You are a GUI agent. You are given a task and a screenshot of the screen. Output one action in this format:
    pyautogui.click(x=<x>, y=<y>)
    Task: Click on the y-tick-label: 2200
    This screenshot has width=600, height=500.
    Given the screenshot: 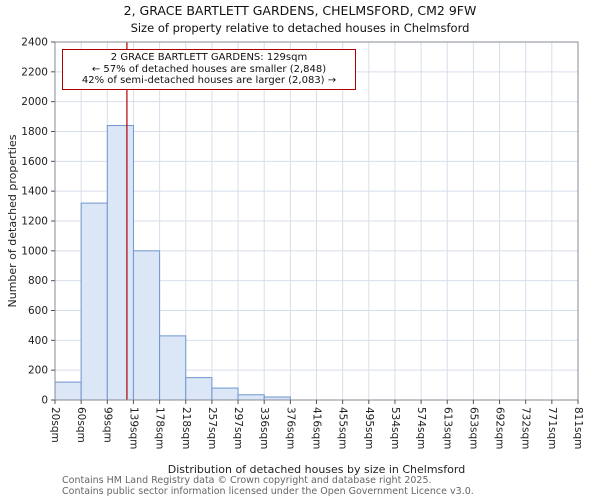 What is the action you would take?
    pyautogui.click(x=34, y=72)
    